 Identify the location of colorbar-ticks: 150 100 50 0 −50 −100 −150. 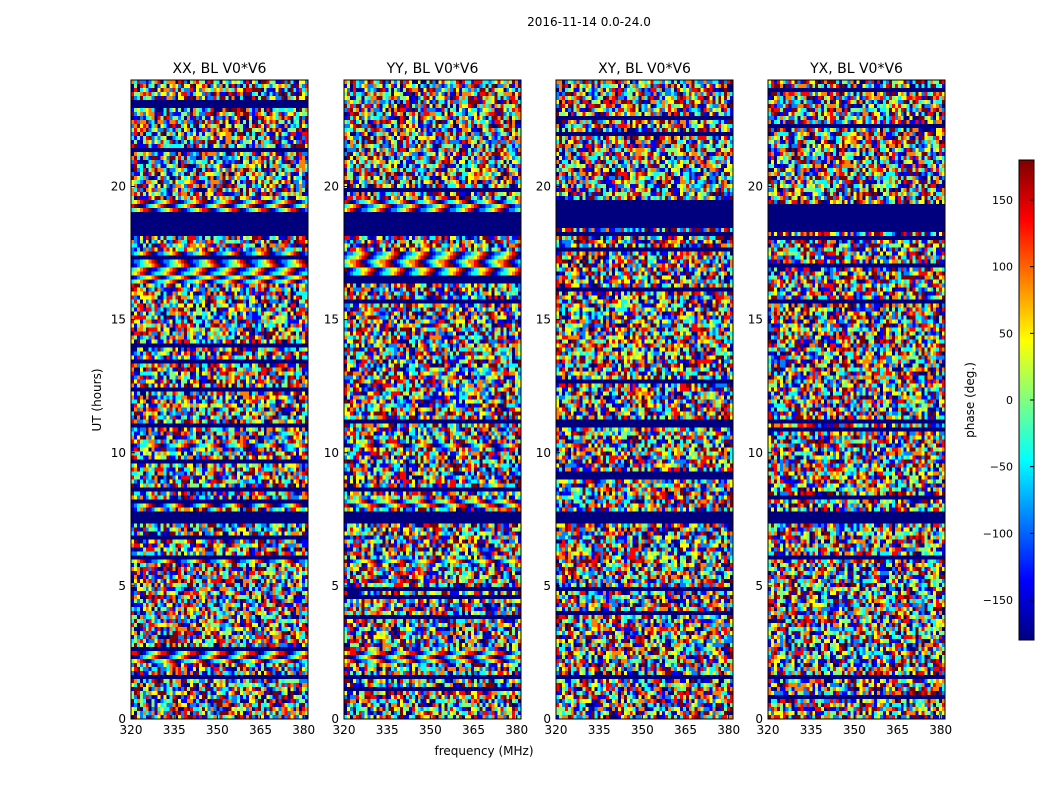
(1008, 400).